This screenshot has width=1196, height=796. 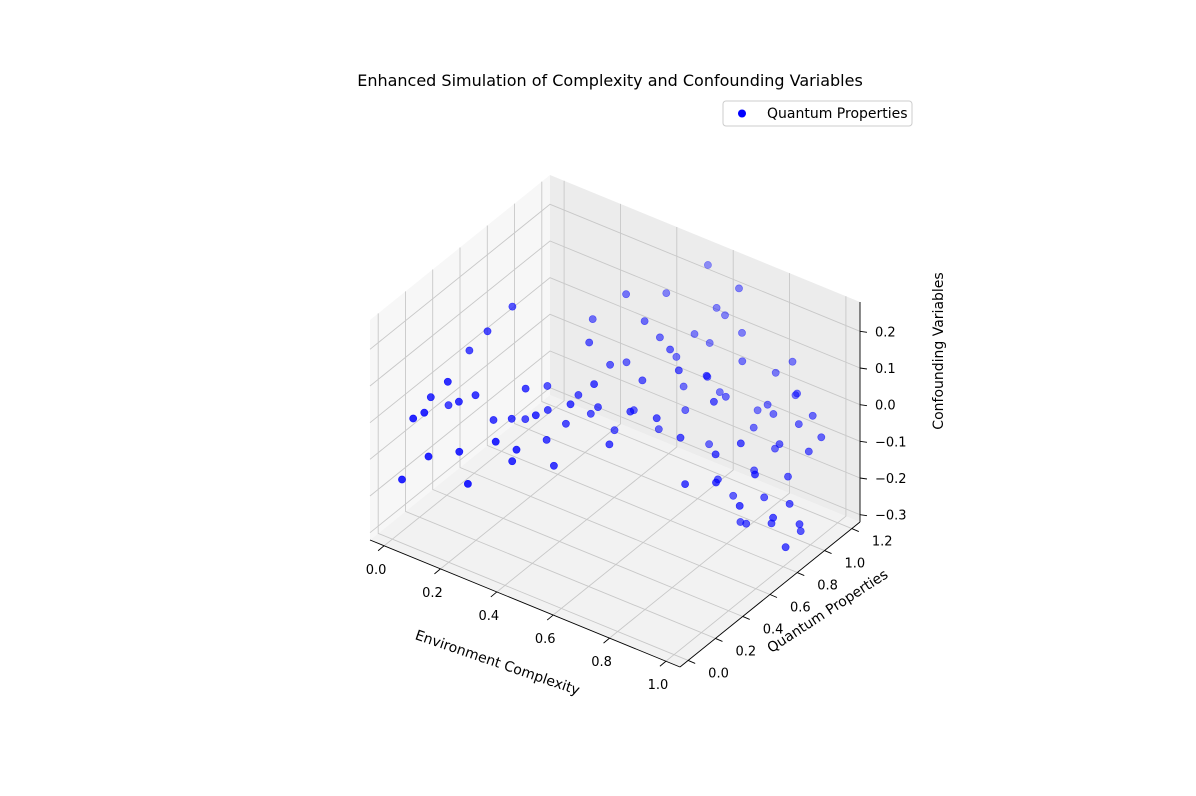 I want to click on legend: Quantum Properties, so click(x=817, y=113).